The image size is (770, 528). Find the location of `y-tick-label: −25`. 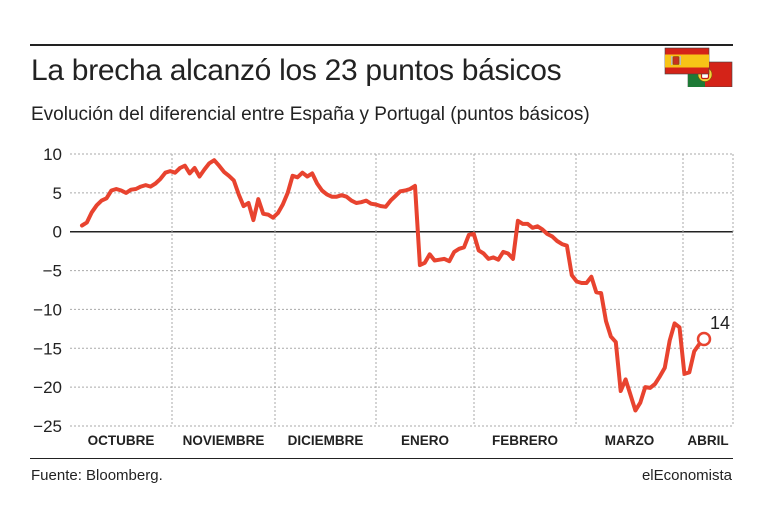

y-tick-label: −25 is located at coordinates (47, 426).